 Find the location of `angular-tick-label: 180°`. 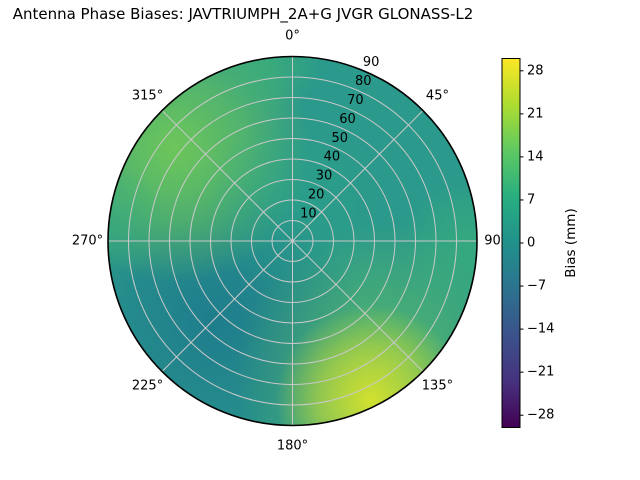

angular-tick-label: 180° is located at coordinates (292, 446).